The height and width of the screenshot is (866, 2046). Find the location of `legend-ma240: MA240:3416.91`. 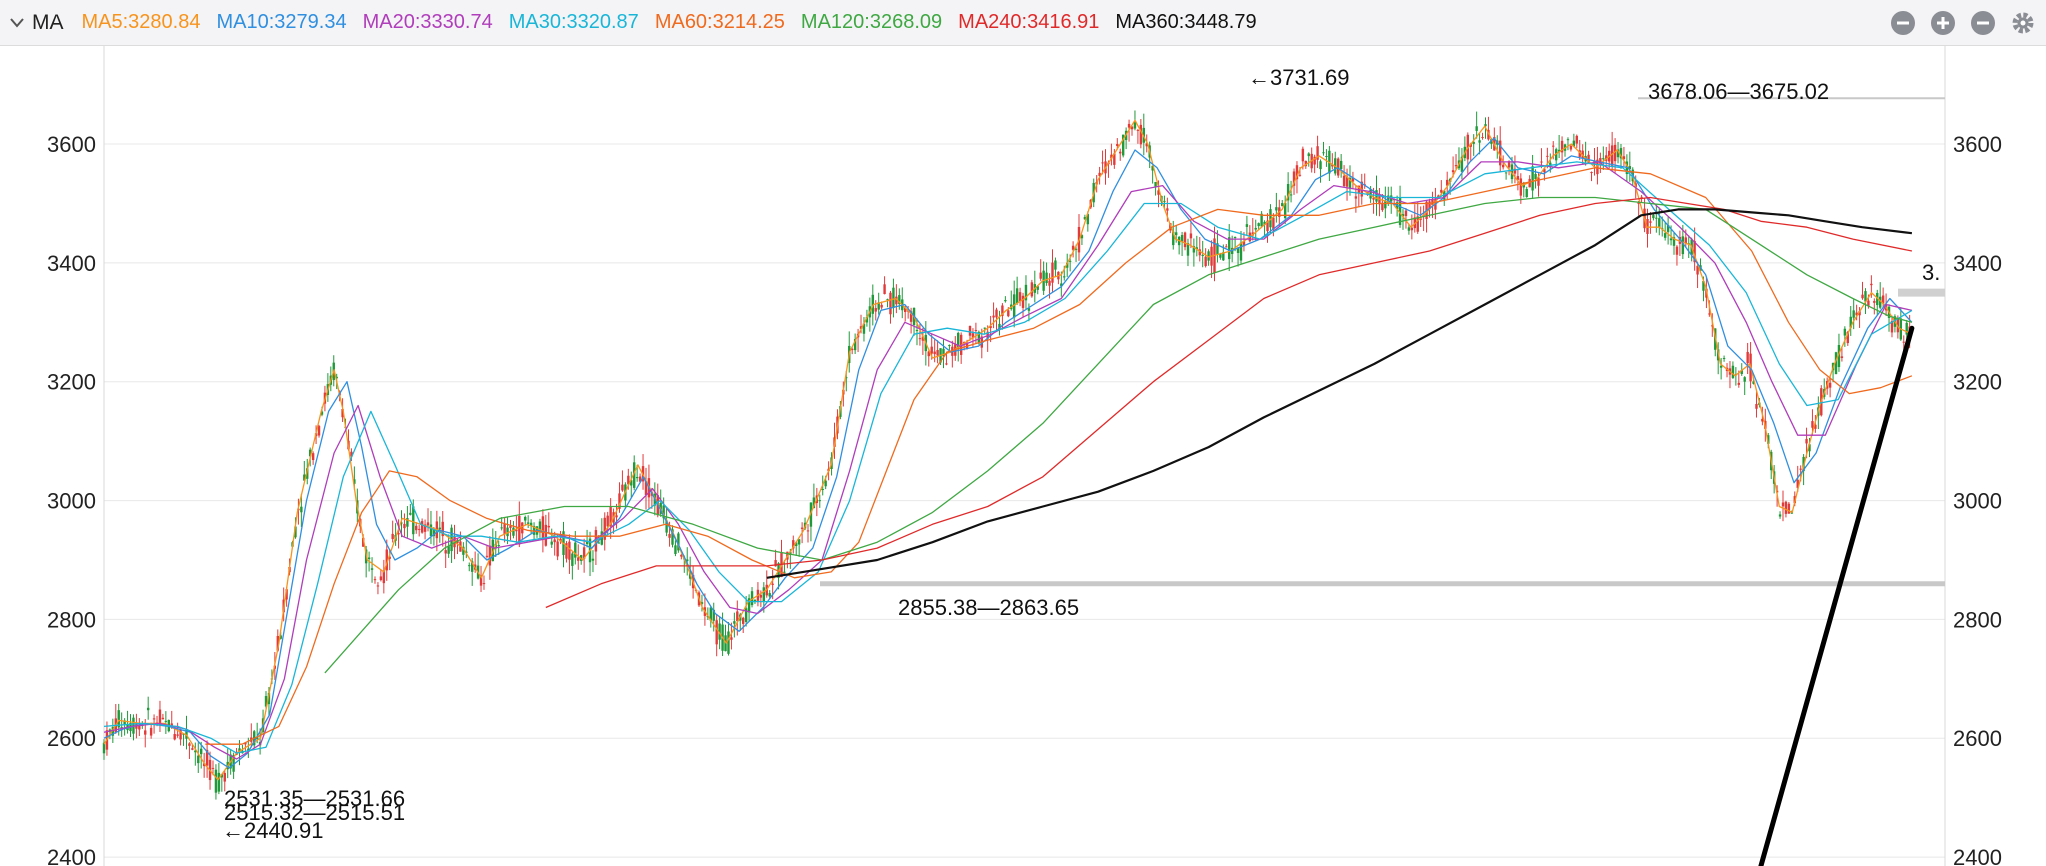

legend-ma240: MA240:3416.91 is located at coordinates (1029, 22).